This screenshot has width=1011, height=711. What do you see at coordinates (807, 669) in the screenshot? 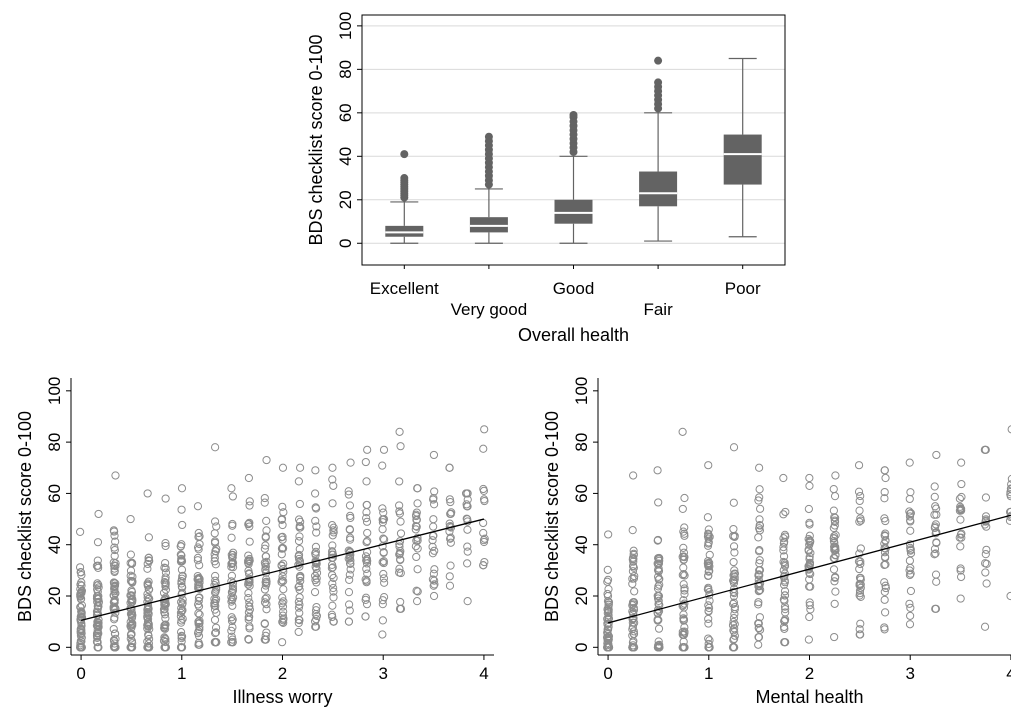
I see `x-axis-ticks: 0 1 2 3 4` at bounding box center [807, 669].